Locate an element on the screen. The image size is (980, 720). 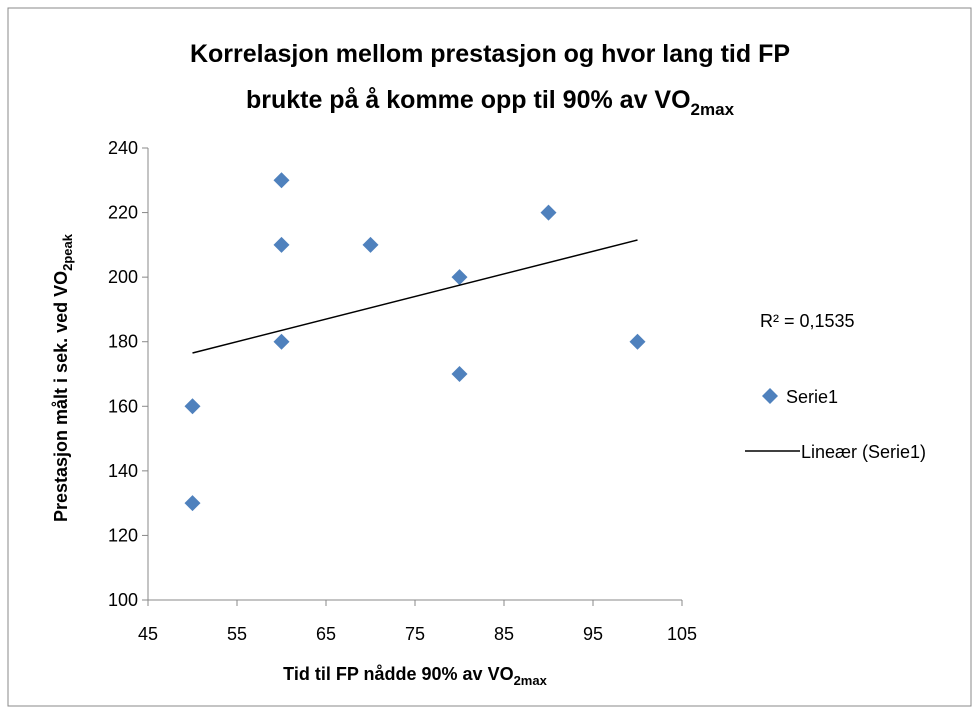
legend-label: Lineær (Serie1) is located at coordinates (863, 452).